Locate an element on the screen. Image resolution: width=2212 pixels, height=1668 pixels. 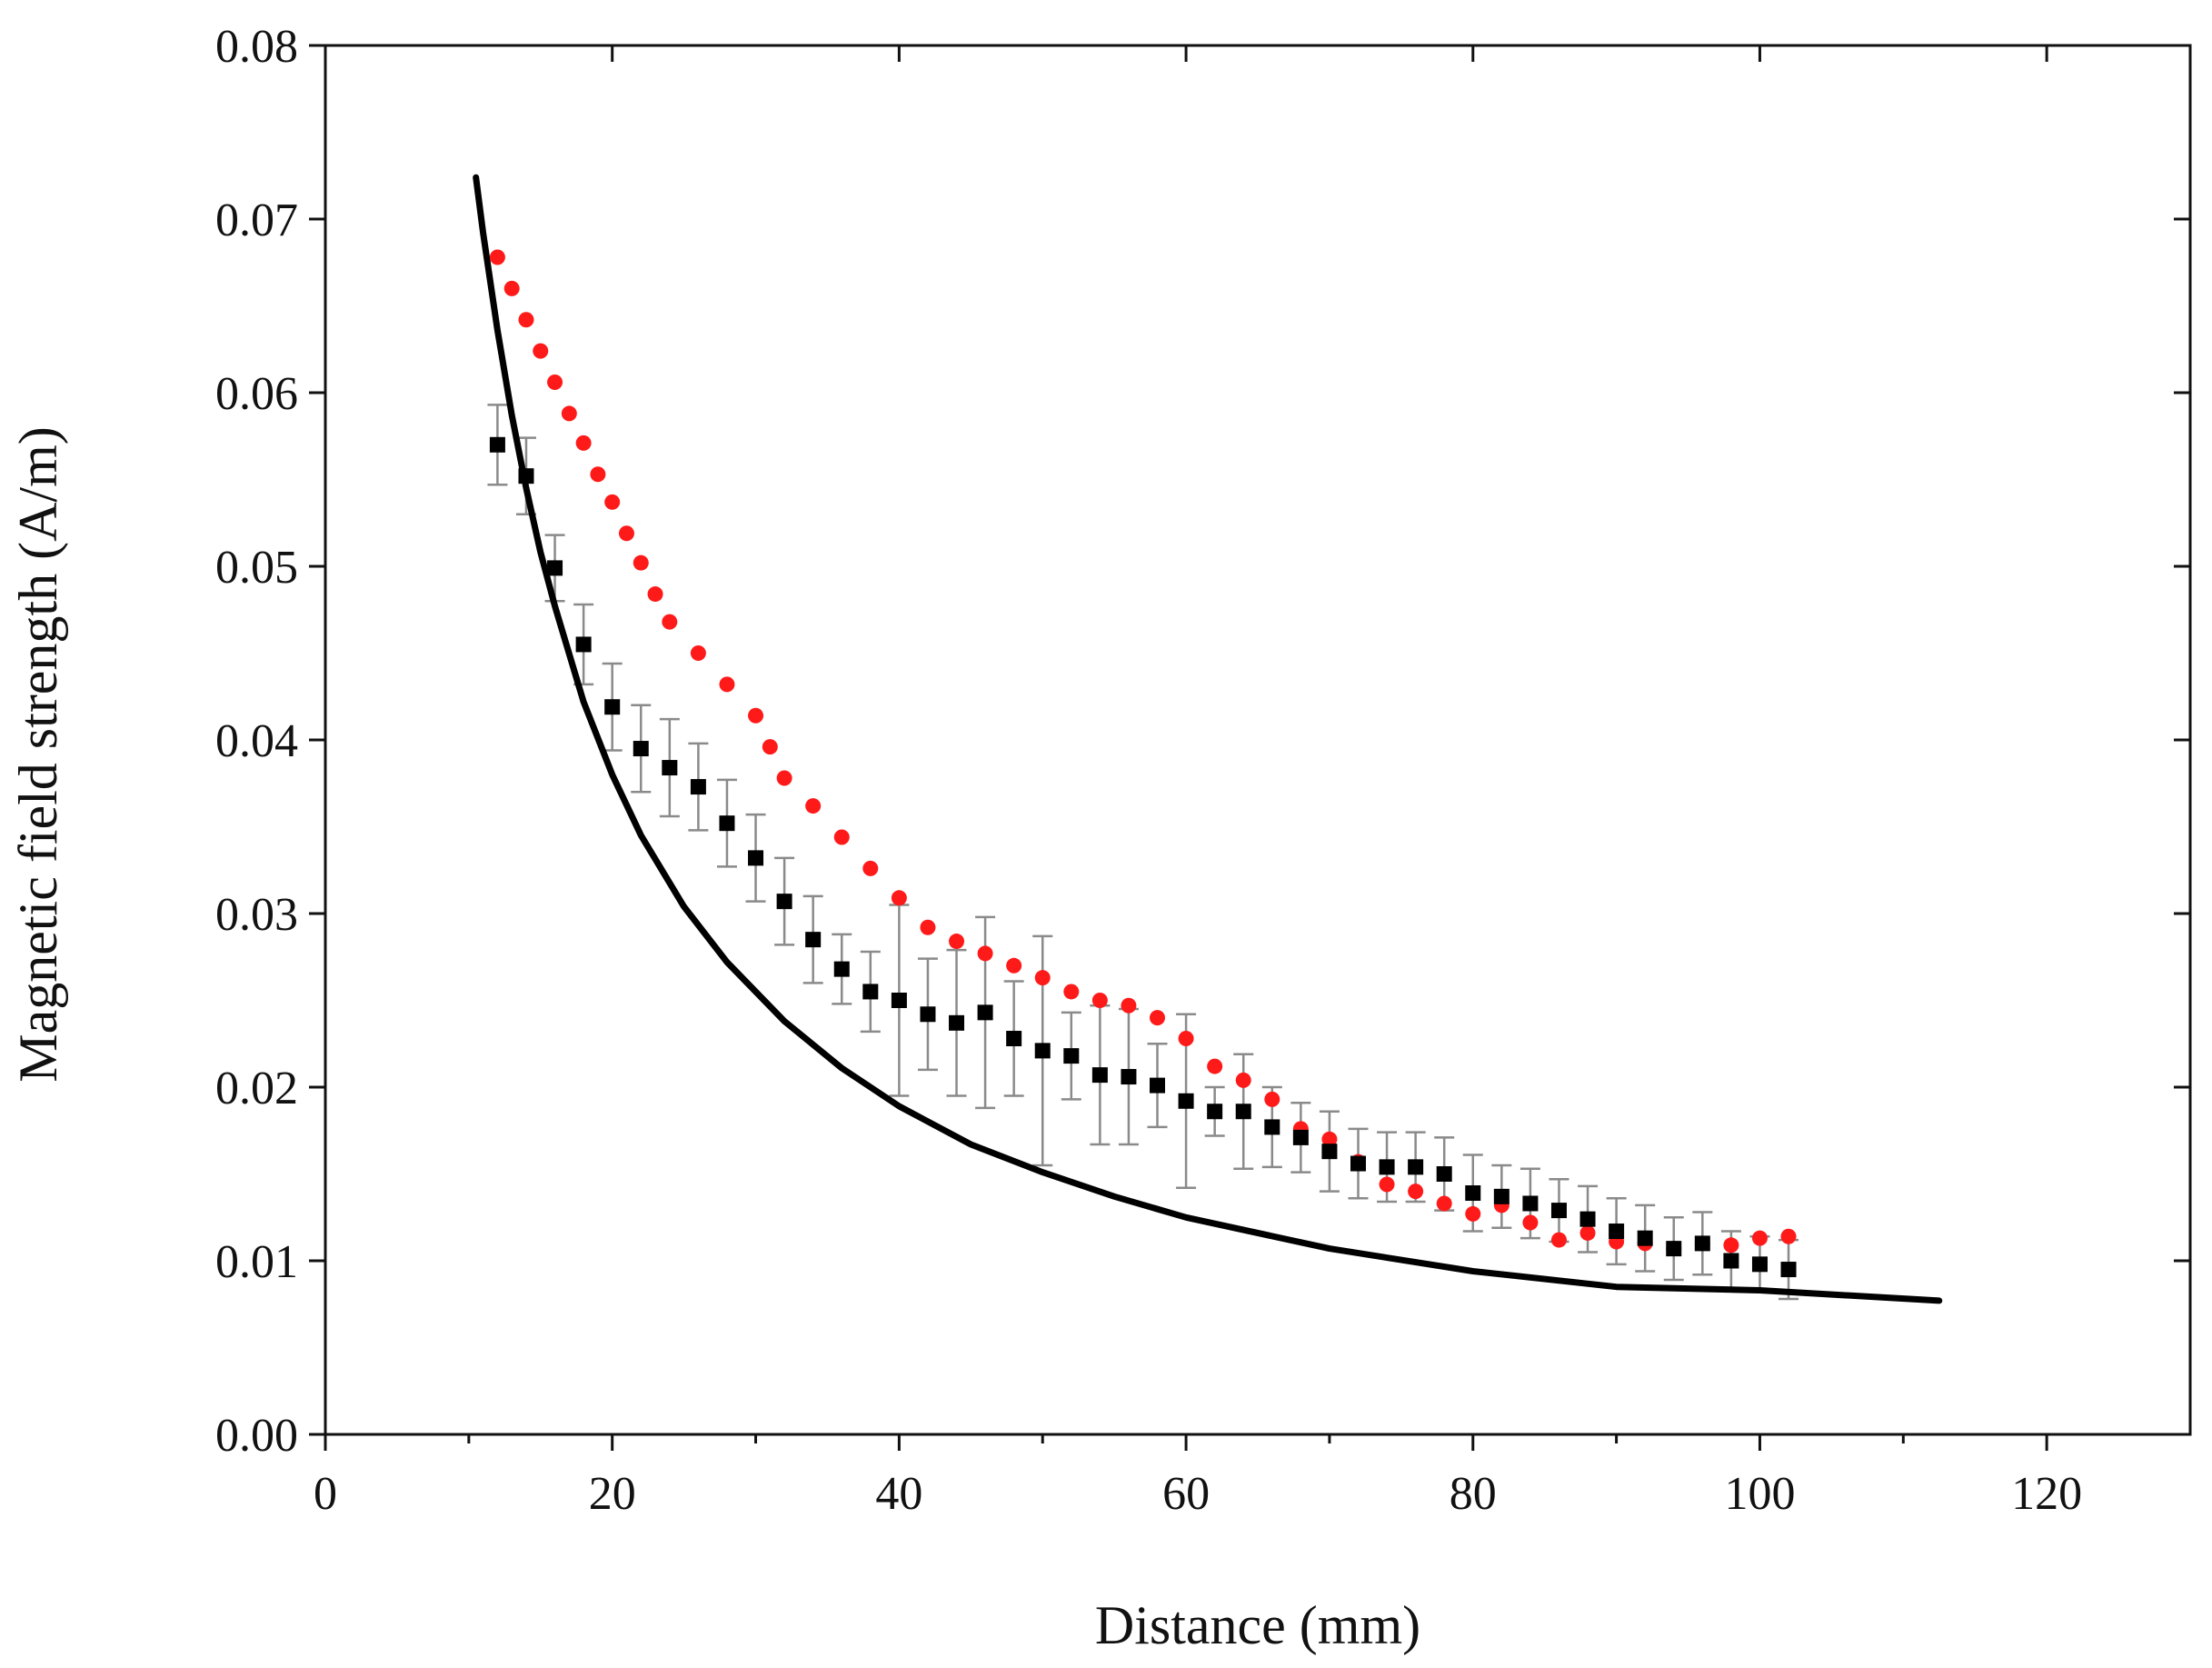
x-axis-title: Distance (mm) is located at coordinates (1257, 1625).